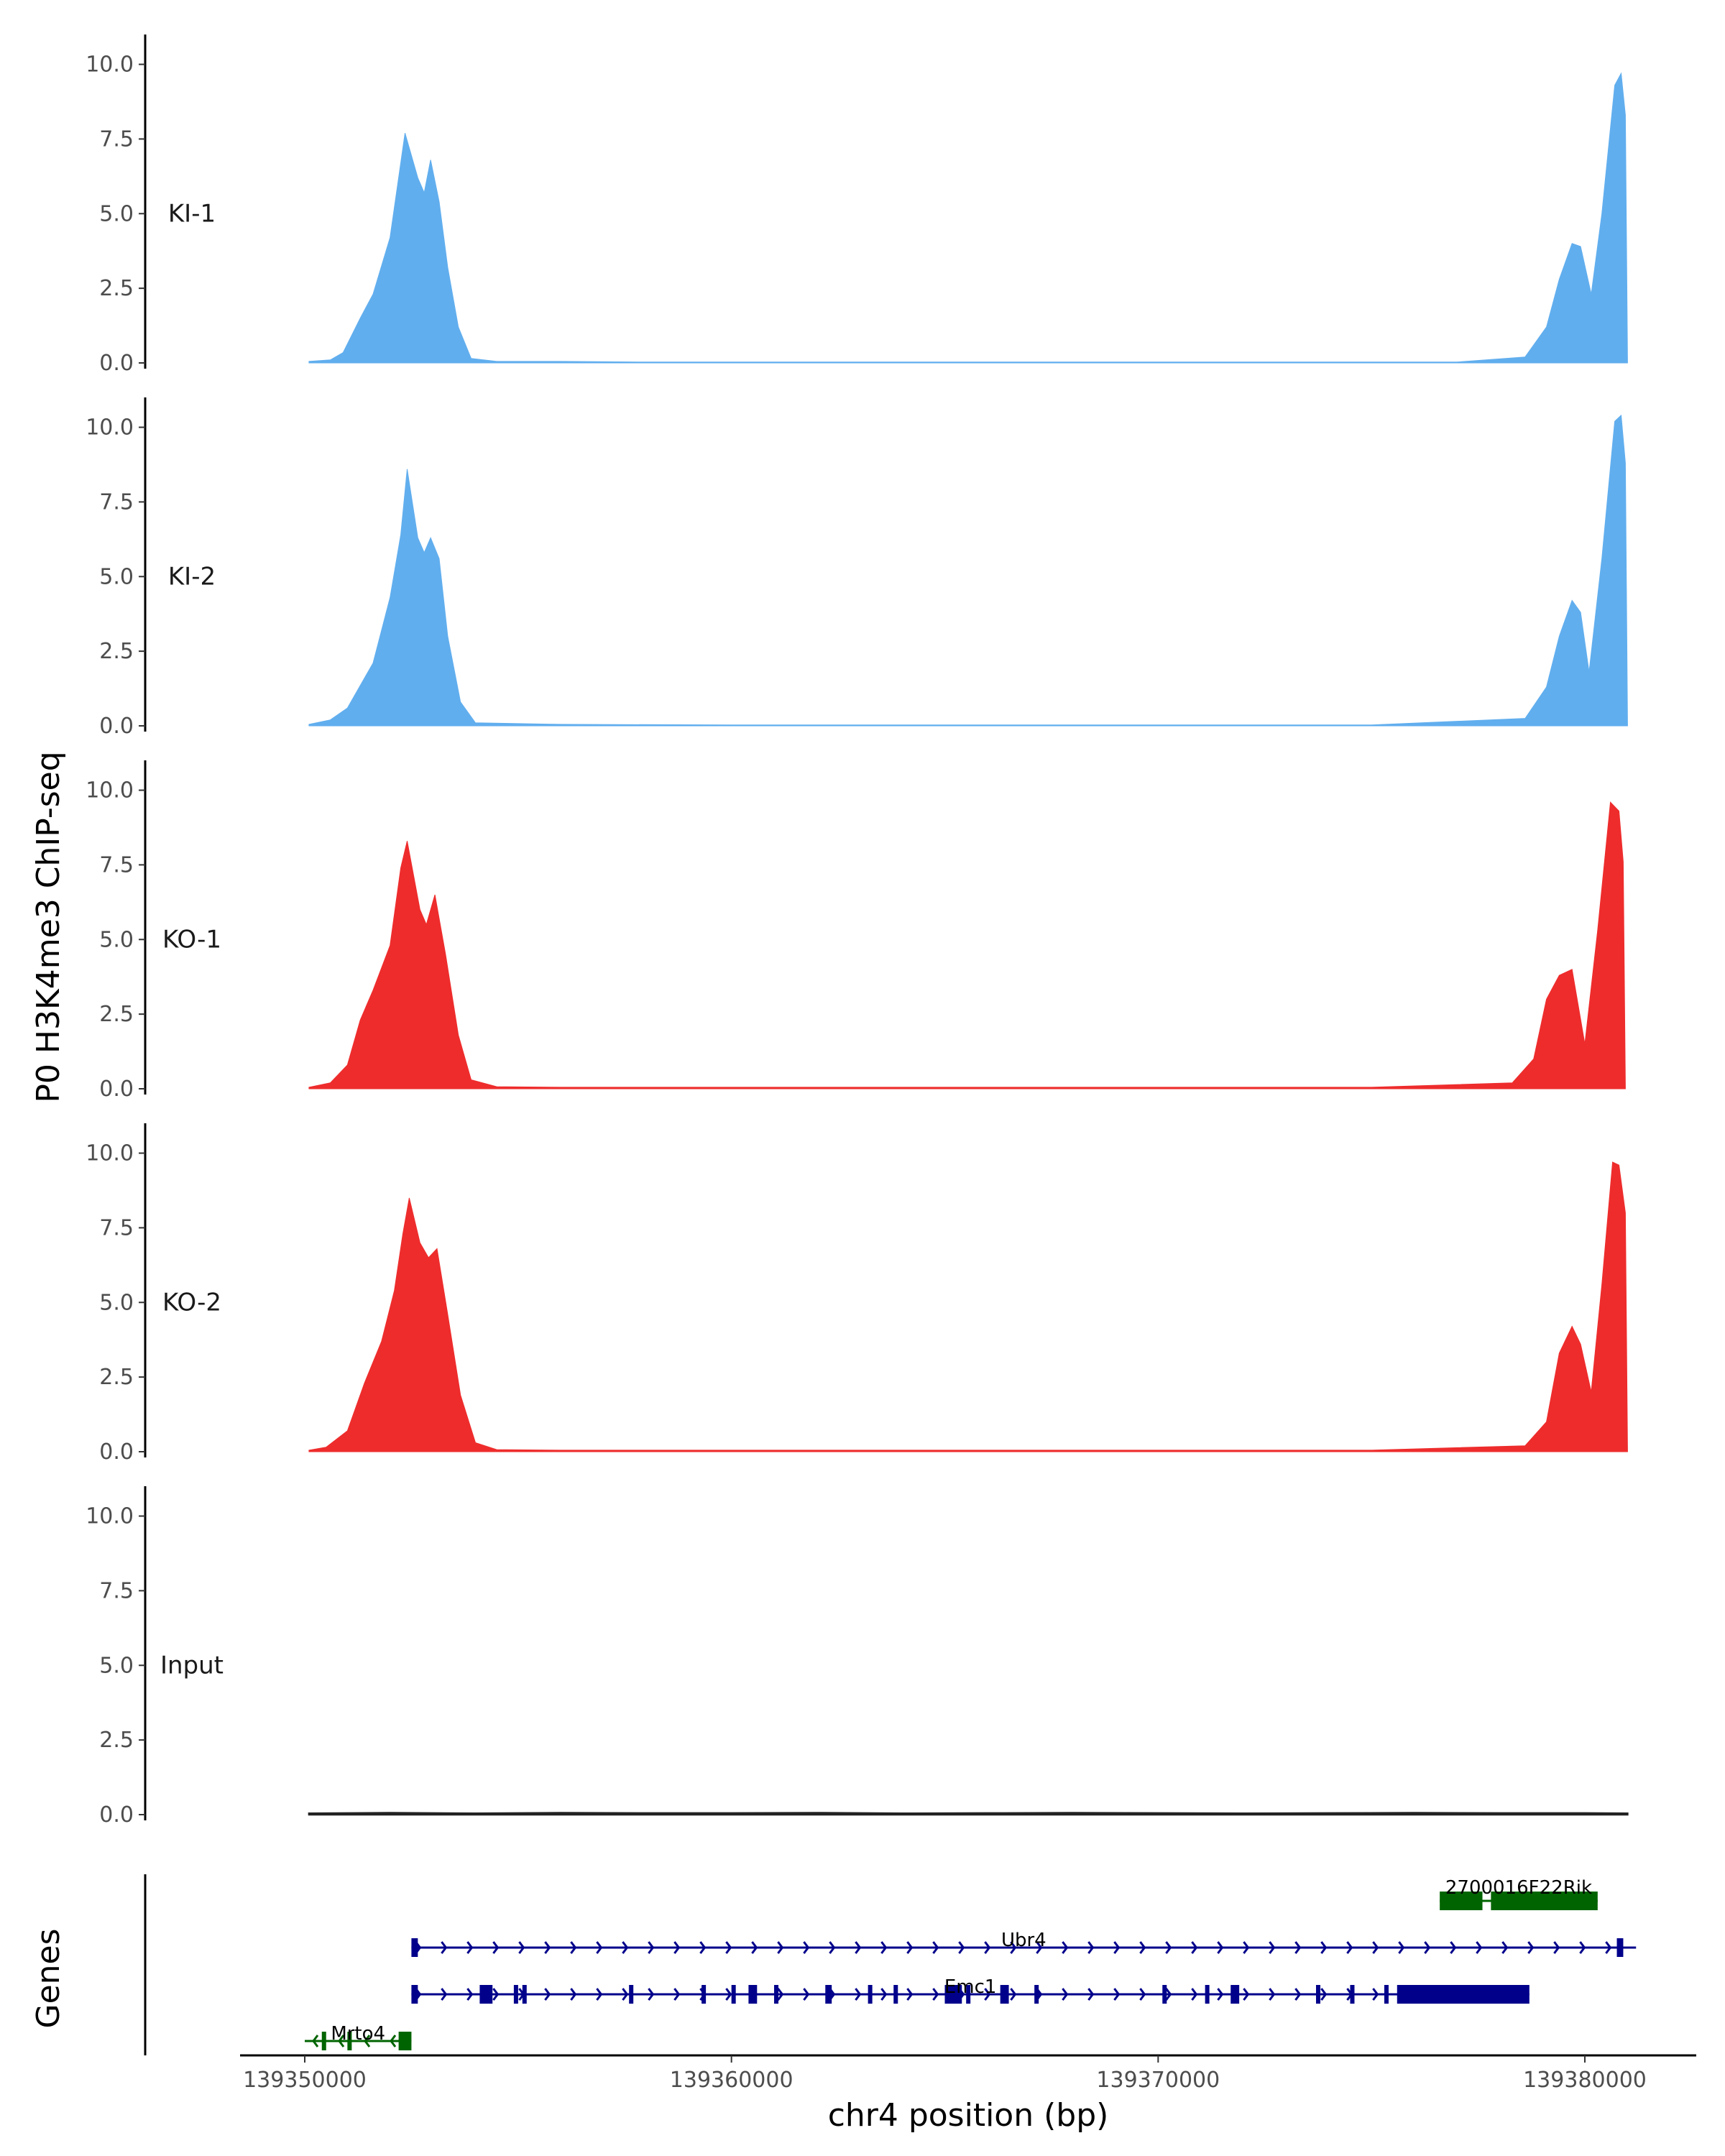 Image resolution: width=1725 pixels, height=2156 pixels. Describe the element at coordinates (968, 1814) in the screenshot. I see `coverage-area-input` at that location.